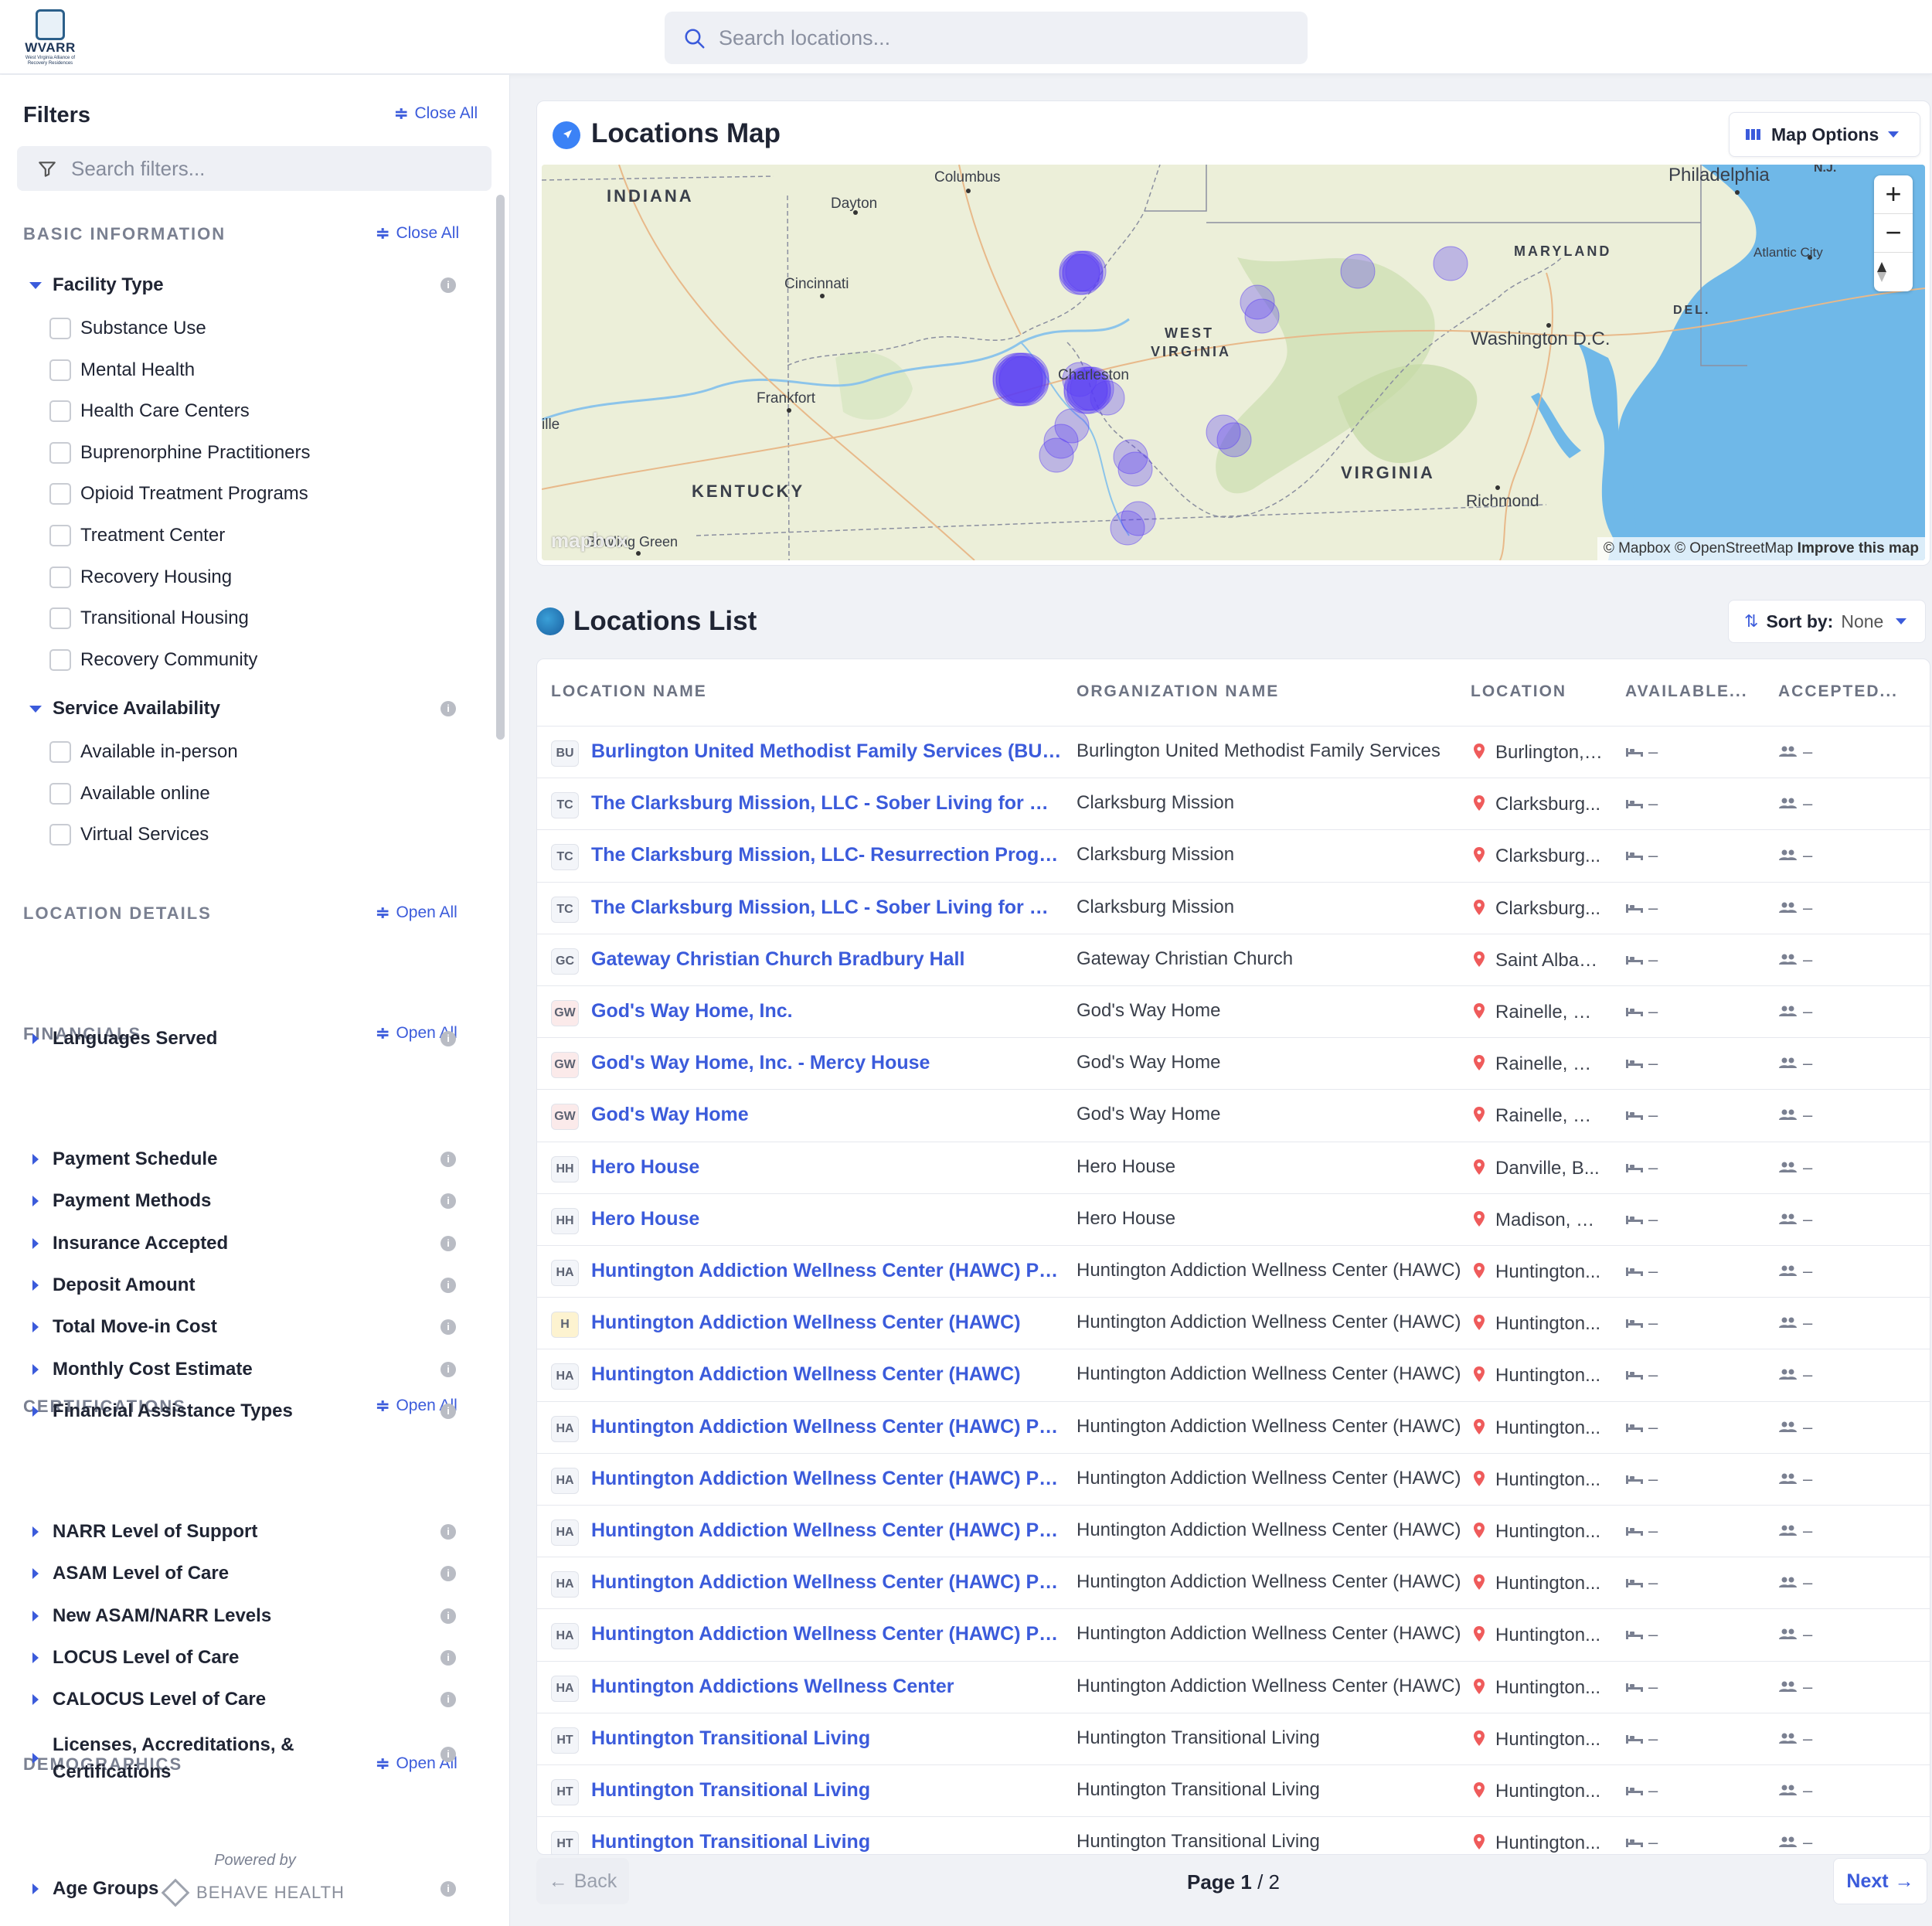  What do you see at coordinates (629, 691) in the screenshot?
I see `column-header-location-name: LOCATION NAME` at bounding box center [629, 691].